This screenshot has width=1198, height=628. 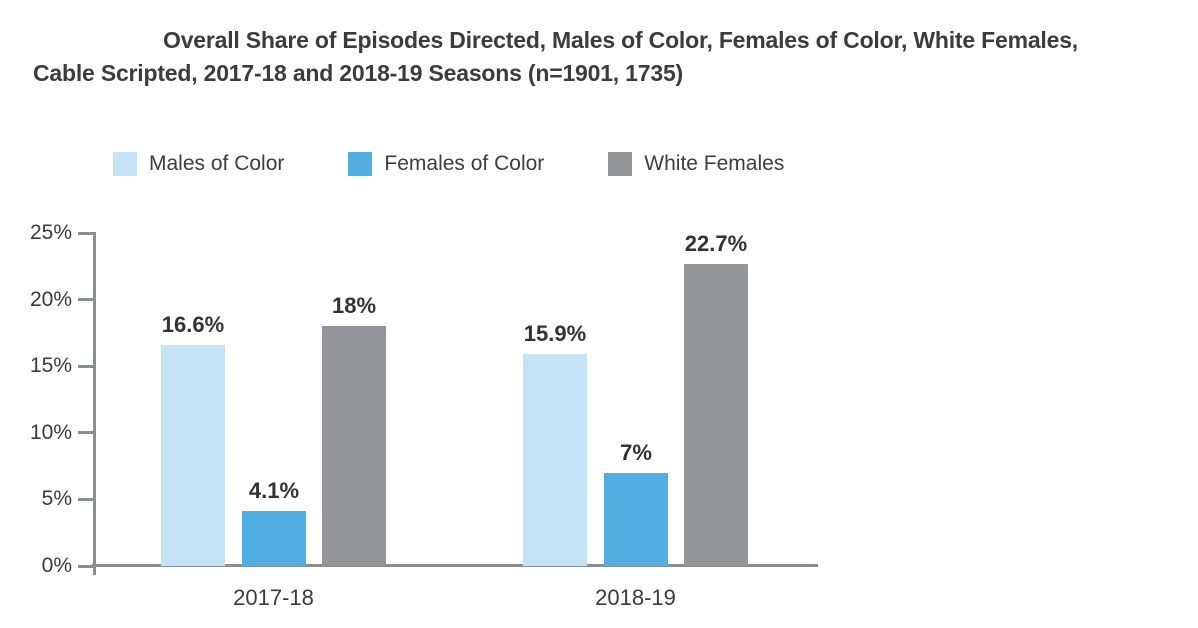 I want to click on legend-label-males-of-color: Males of Color, so click(x=217, y=163).